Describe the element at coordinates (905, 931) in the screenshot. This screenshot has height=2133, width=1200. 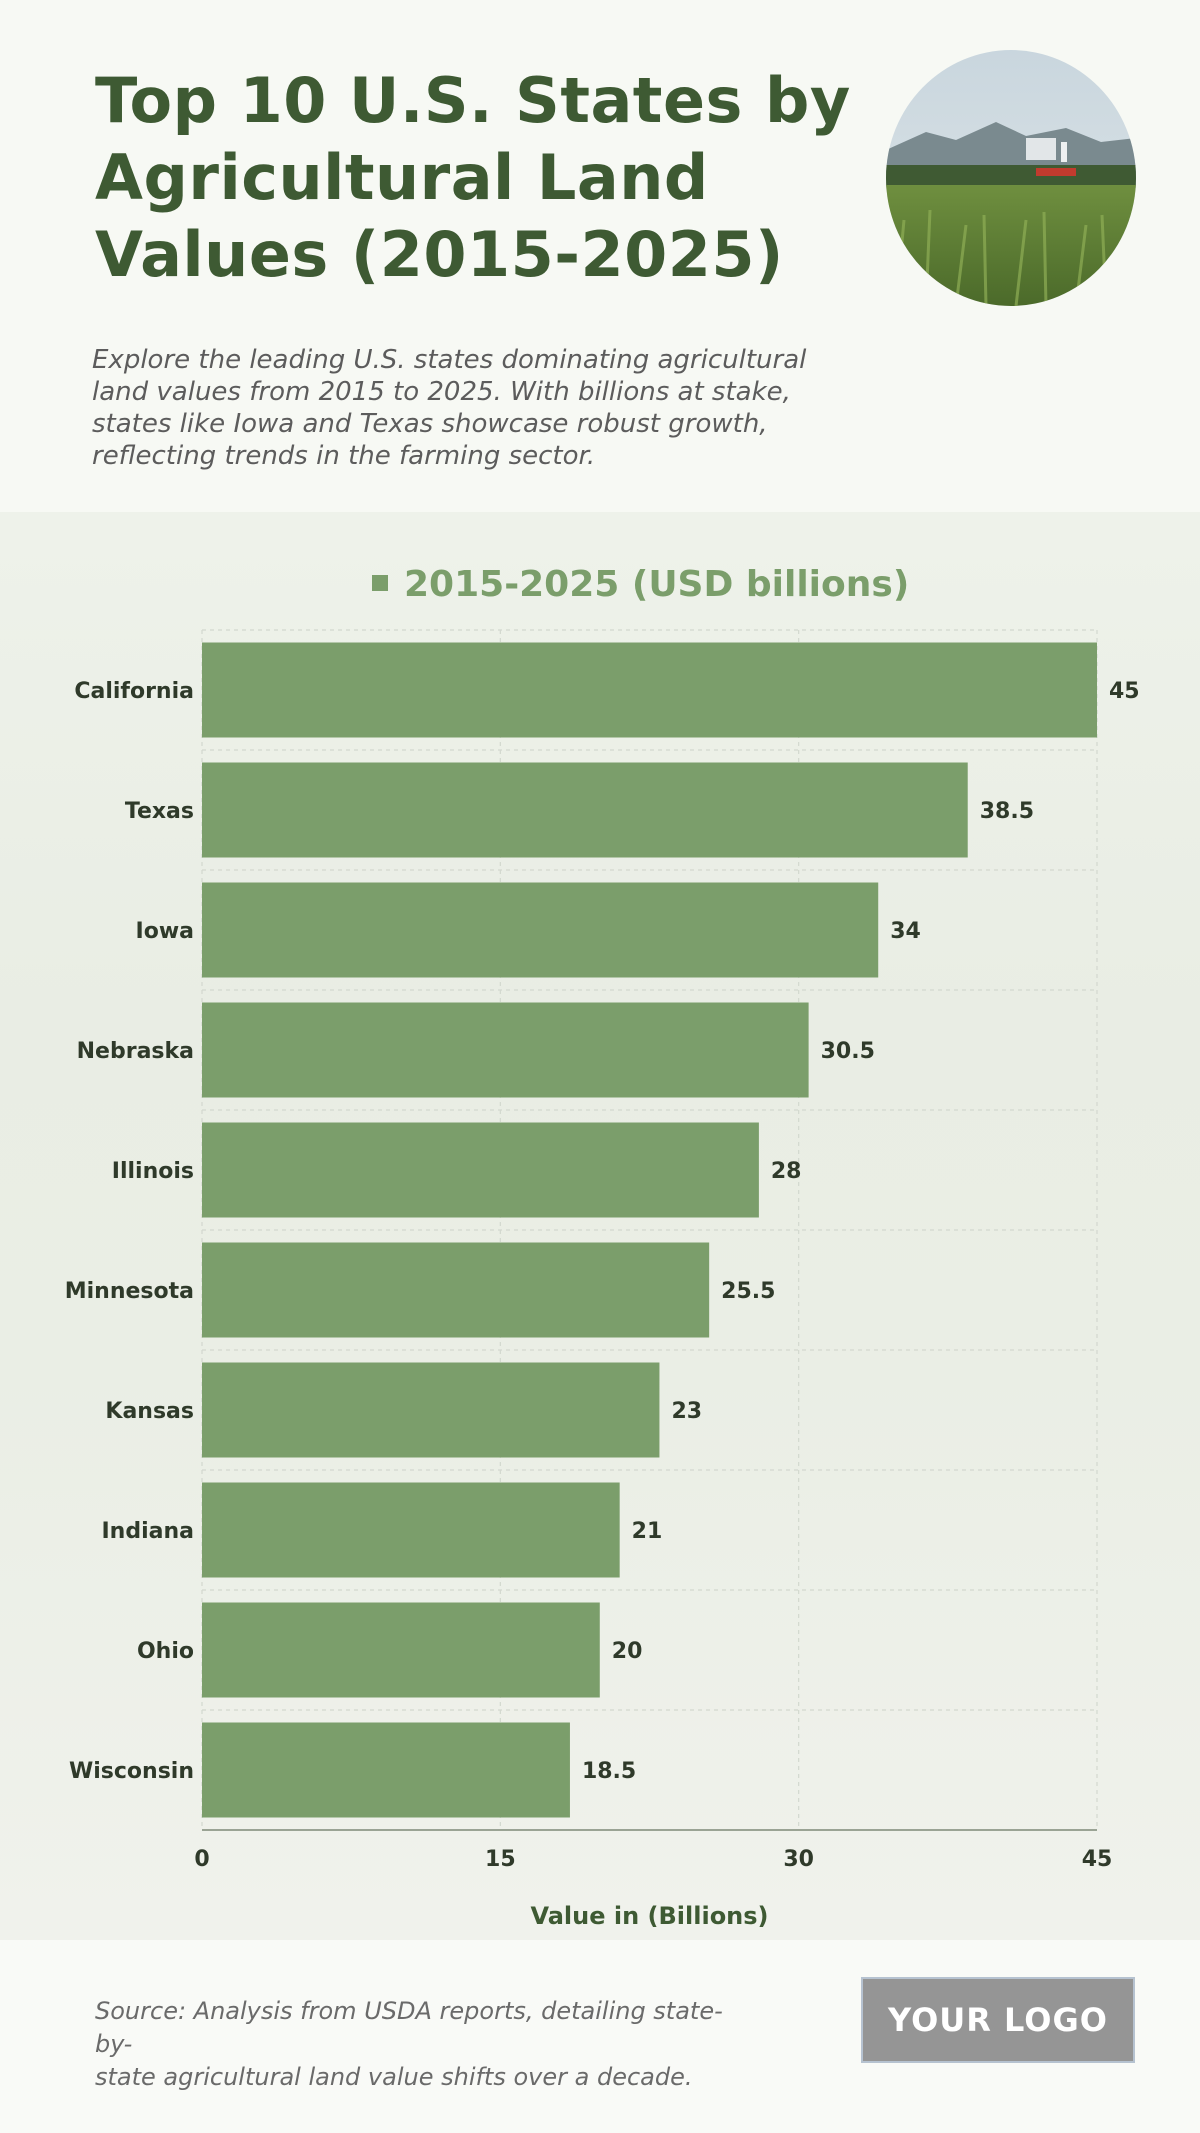
I see `value-label: 34` at that location.